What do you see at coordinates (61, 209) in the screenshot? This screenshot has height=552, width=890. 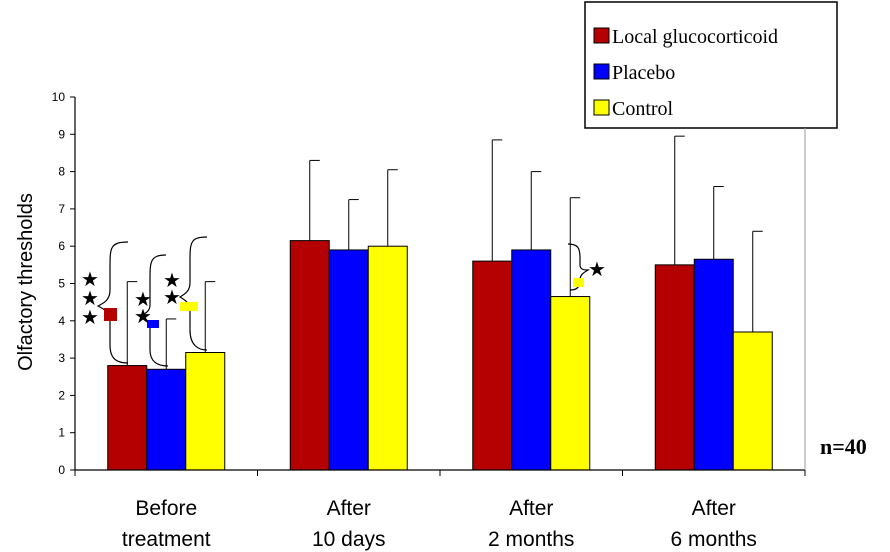 I see `y-tick-label-7: 7` at bounding box center [61, 209].